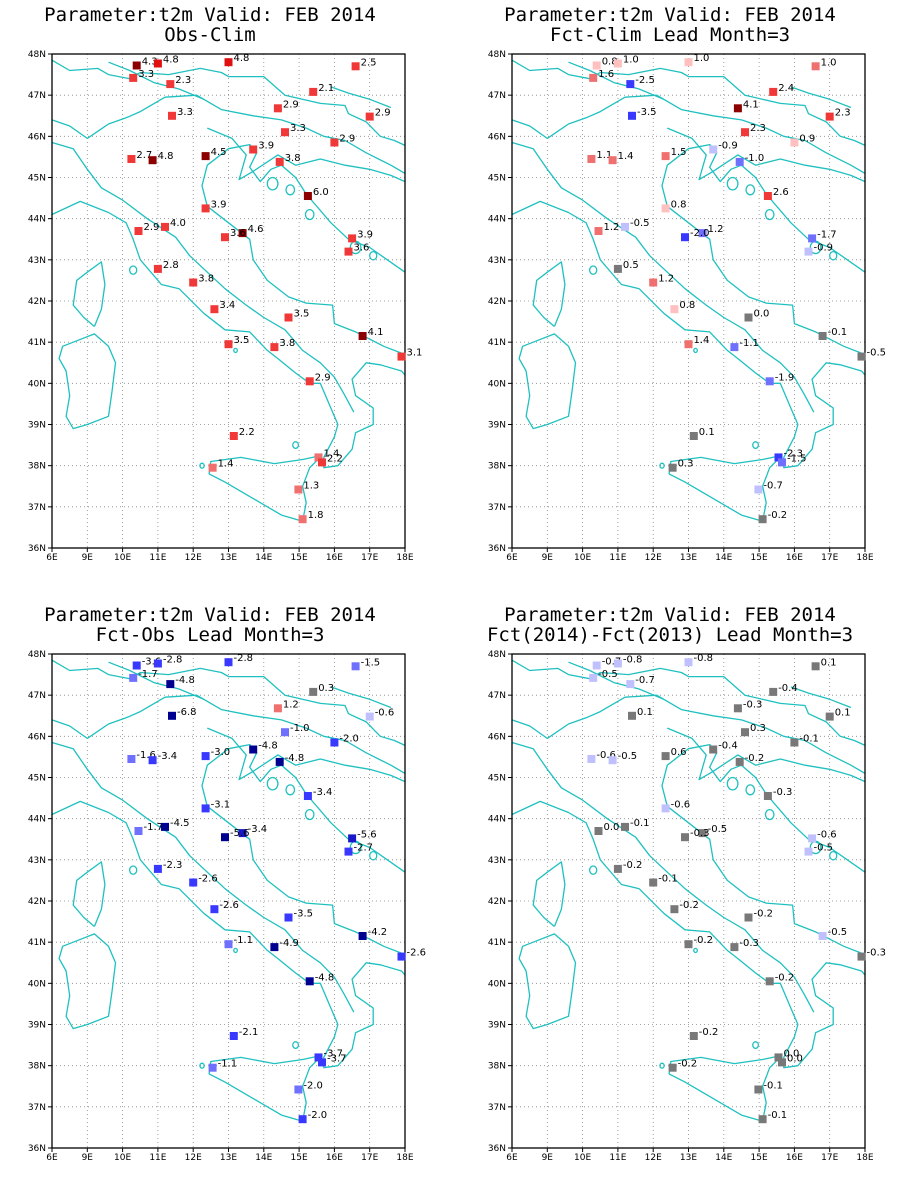 This screenshot has height=1200, width=920. I want to click on station-value-label: 0.0, so click(612, 827).